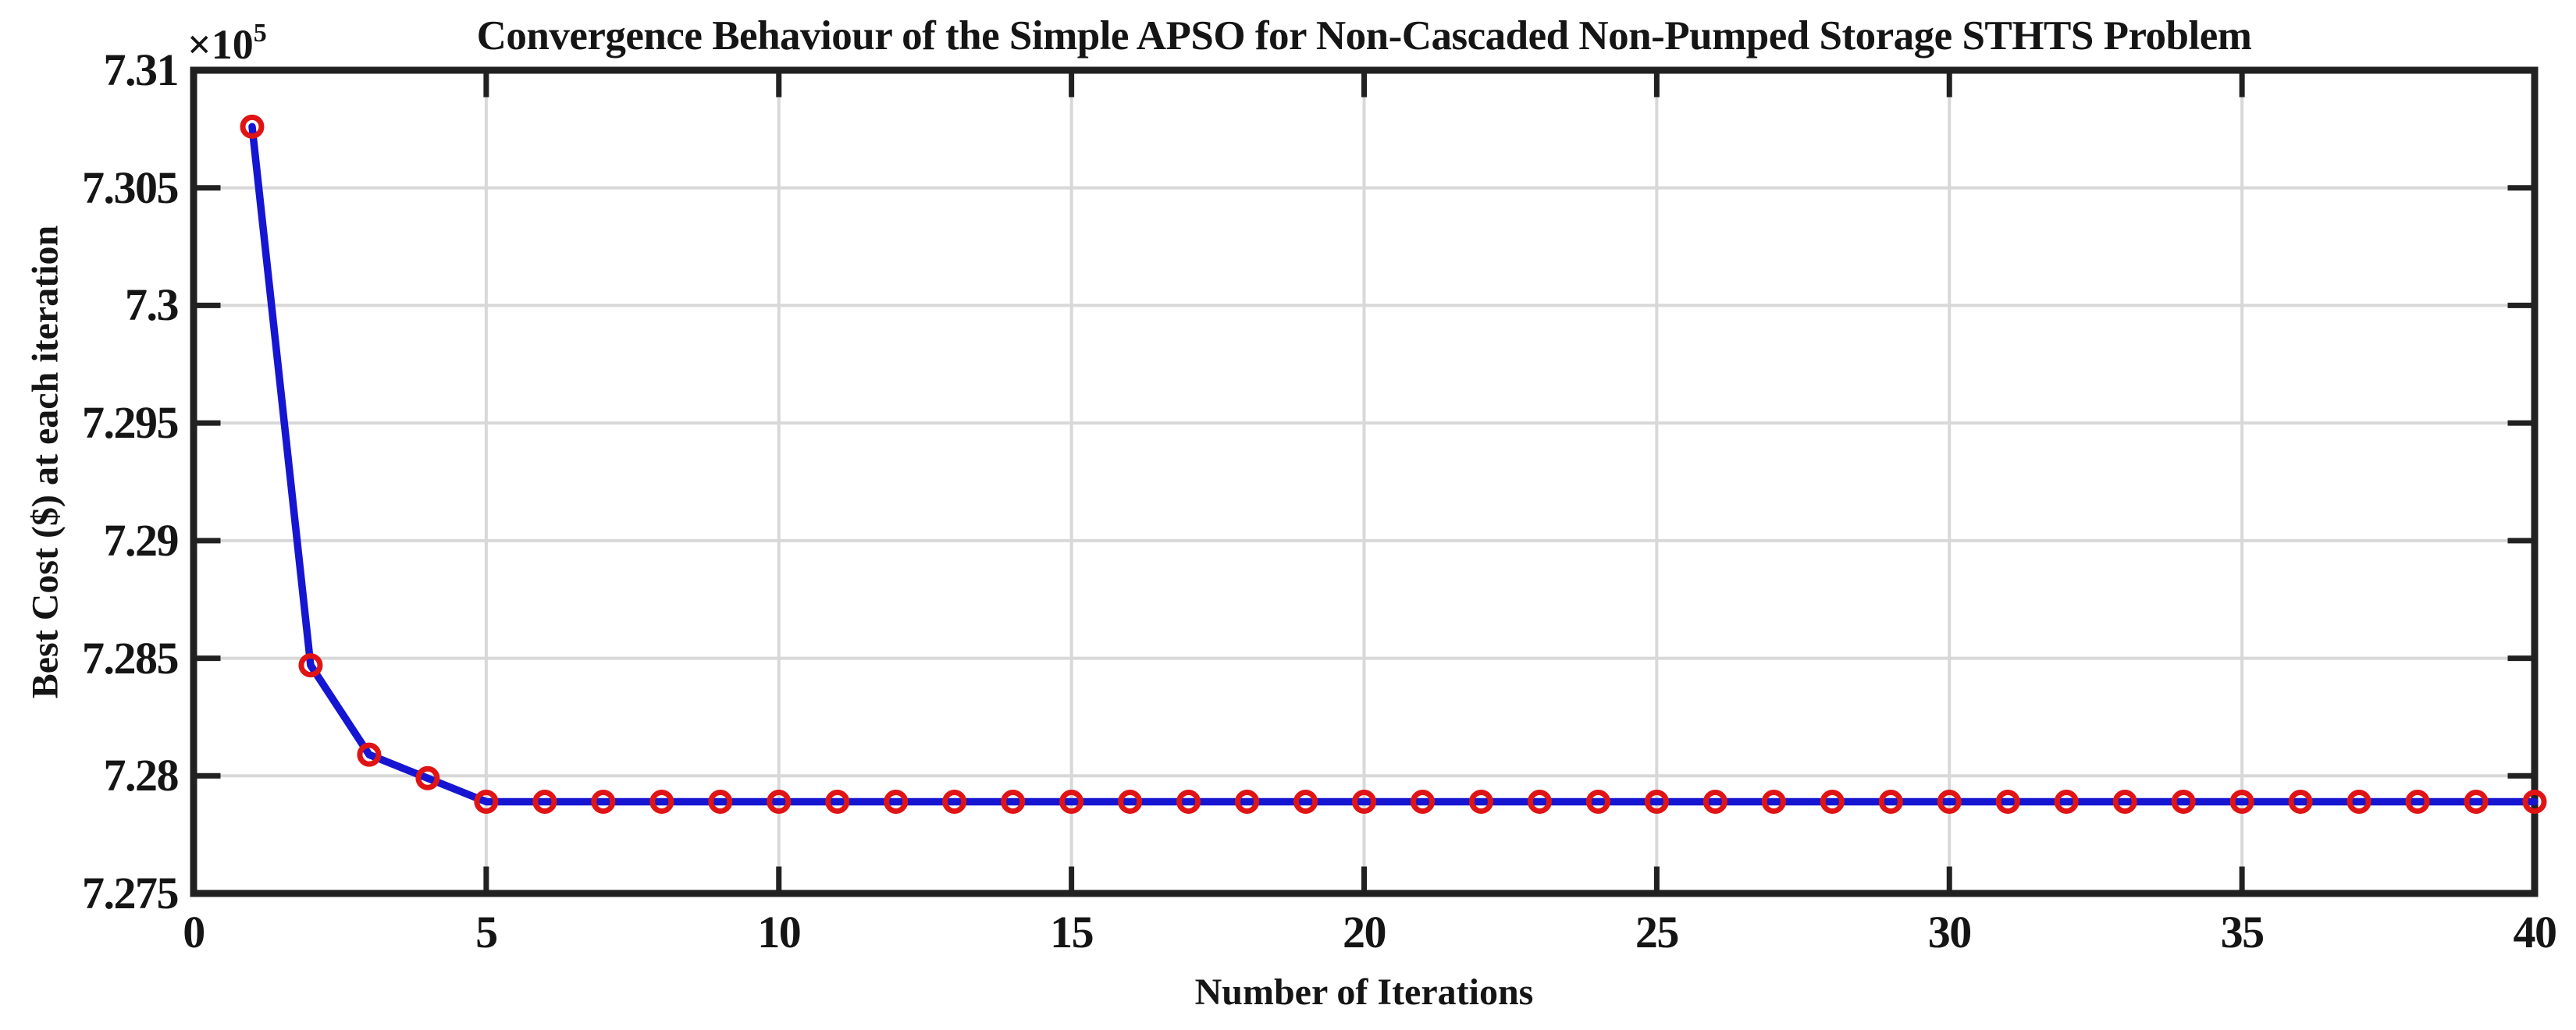 The image size is (2576, 1030). What do you see at coordinates (1657, 932) in the screenshot?
I see `x-tick-label: 25` at bounding box center [1657, 932].